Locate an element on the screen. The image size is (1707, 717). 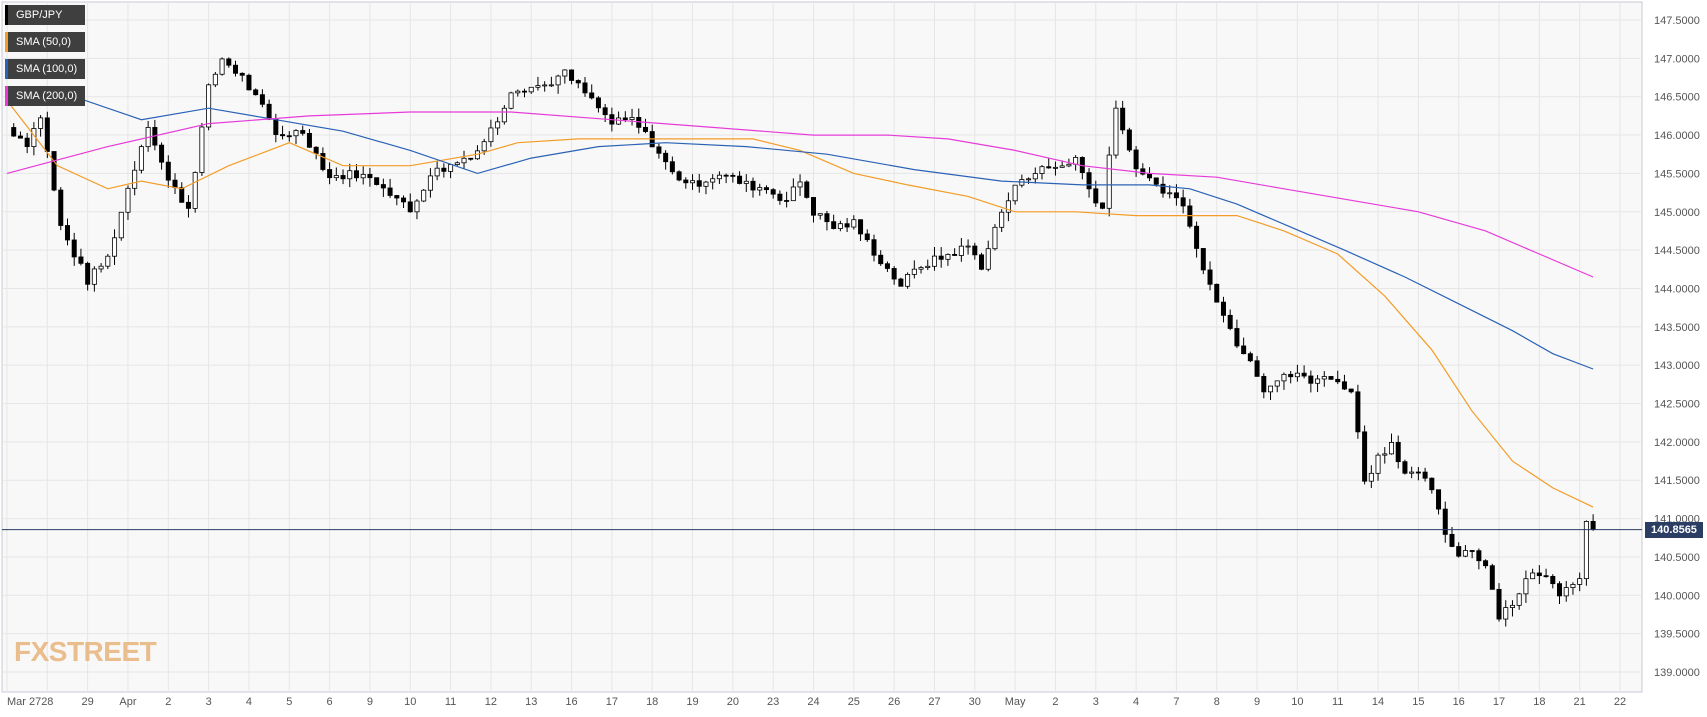
y-tick-label: 144.5000 is located at coordinates (1677, 251).